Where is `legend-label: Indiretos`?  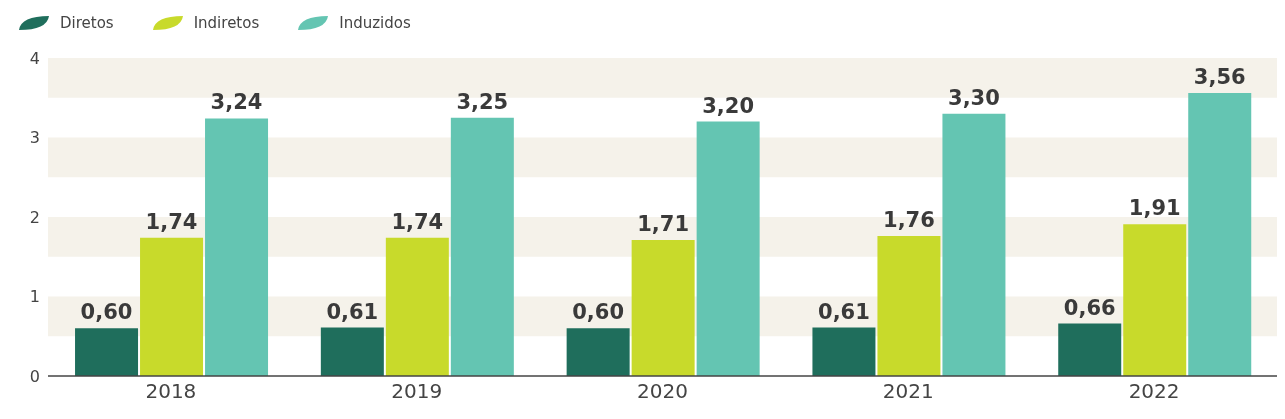 legend-label: Indiretos is located at coordinates (226, 23).